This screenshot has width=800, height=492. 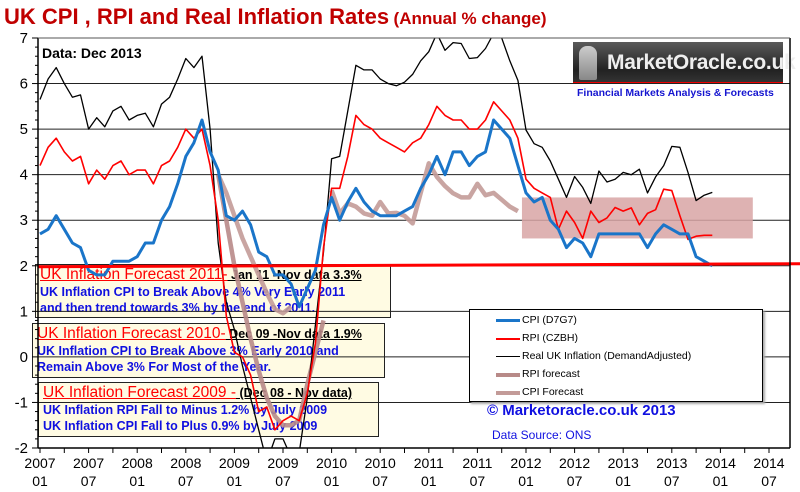 What do you see at coordinates (139, 392) in the screenshot?
I see `annotation-title: UK Inflation Forecast 2009 -` at bounding box center [139, 392].